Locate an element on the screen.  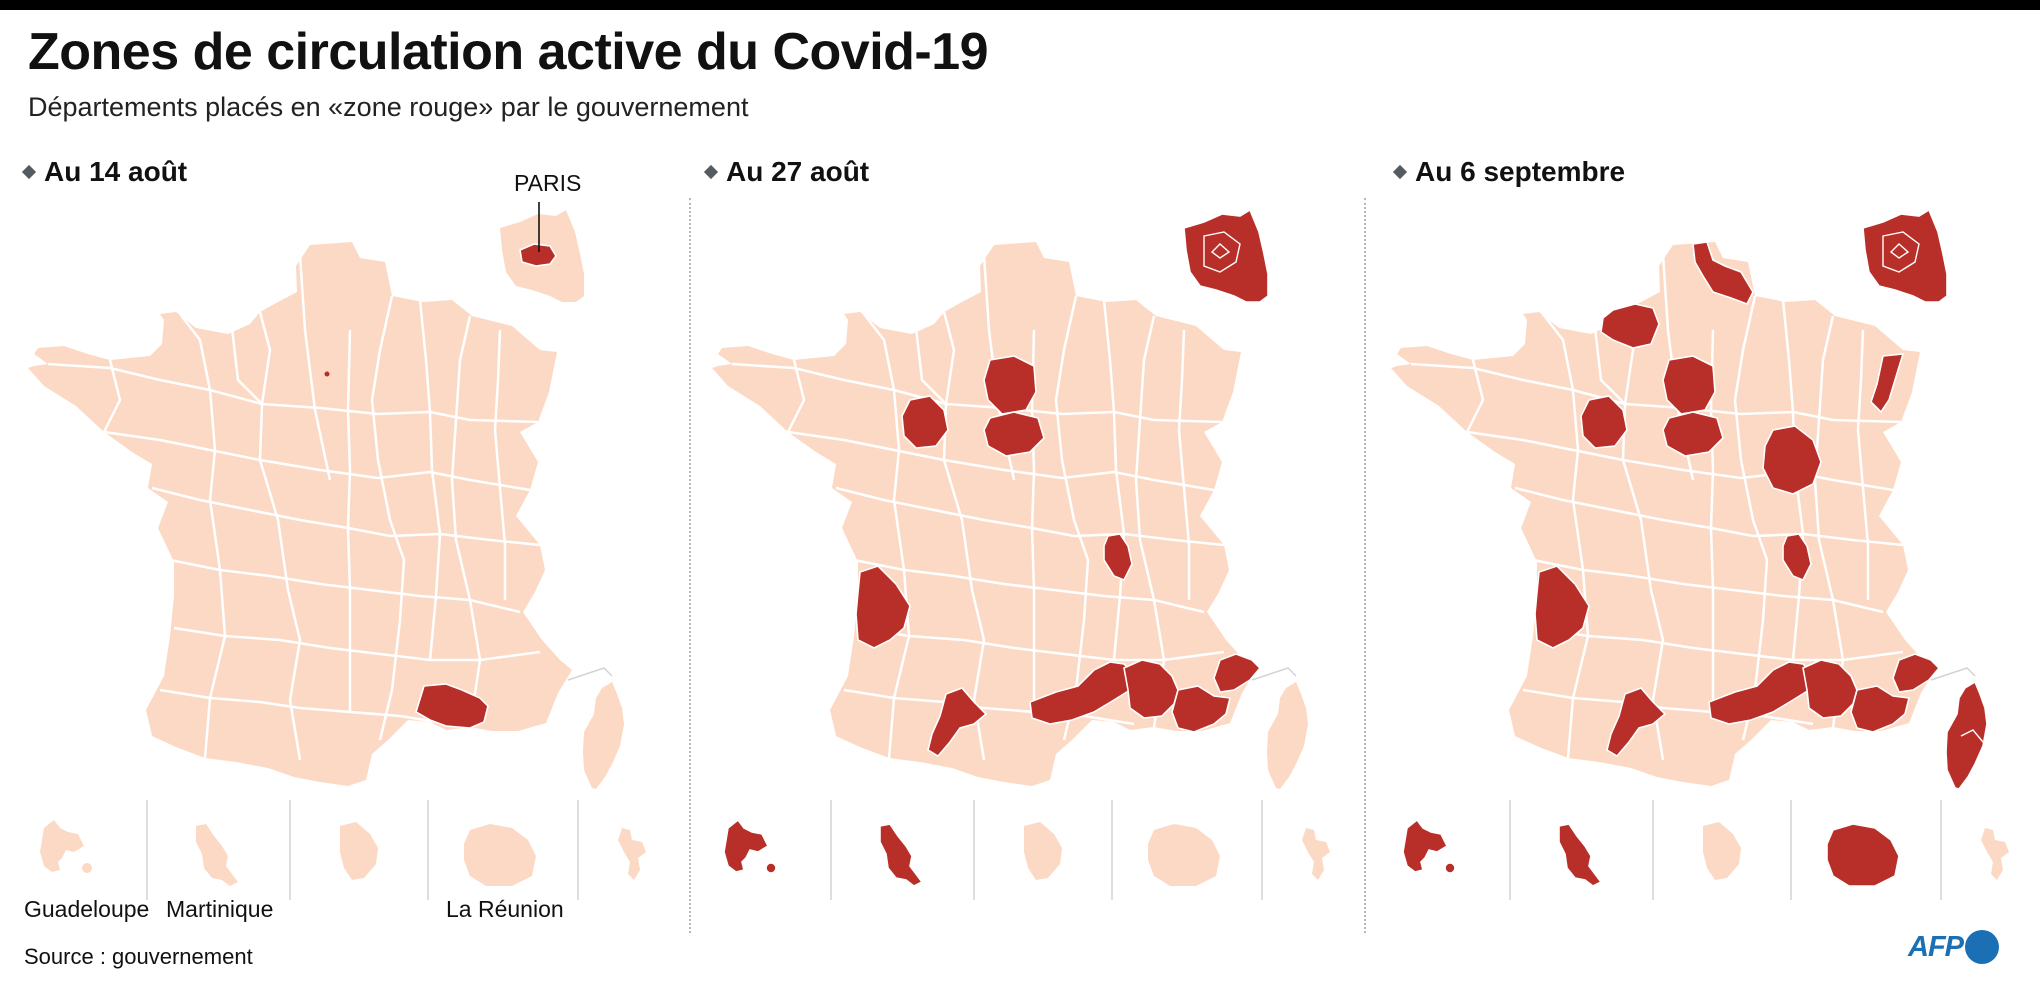
source-note: Source : gouvernement is located at coordinates (138, 956).